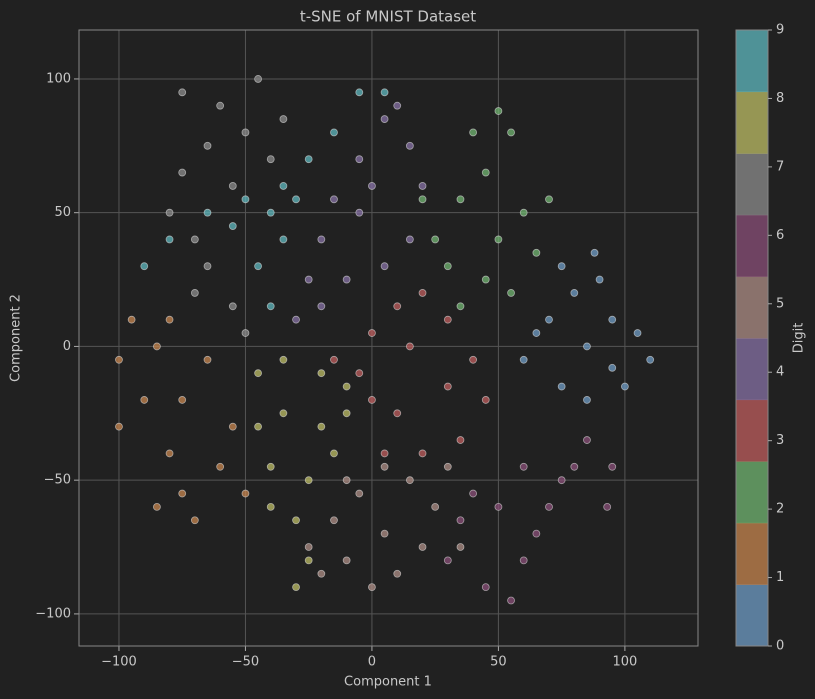  What do you see at coordinates (780, 372) in the screenshot?
I see `colorbar-tick-label: 4` at bounding box center [780, 372].